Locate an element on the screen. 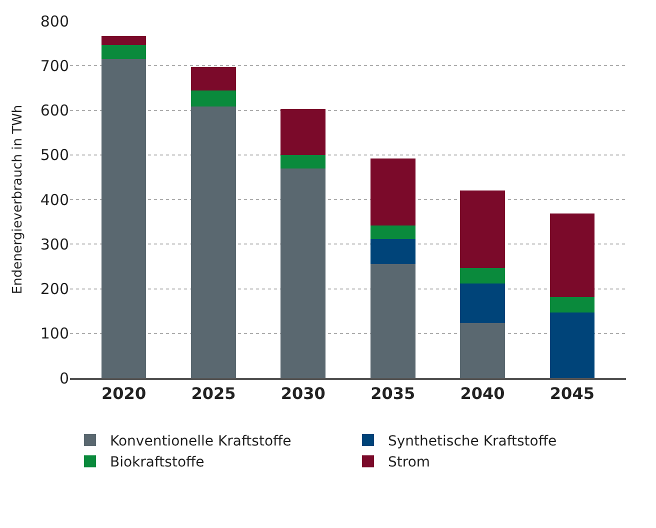 This screenshot has width=656, height=528. x-tick-label: 2045 is located at coordinates (572, 393).